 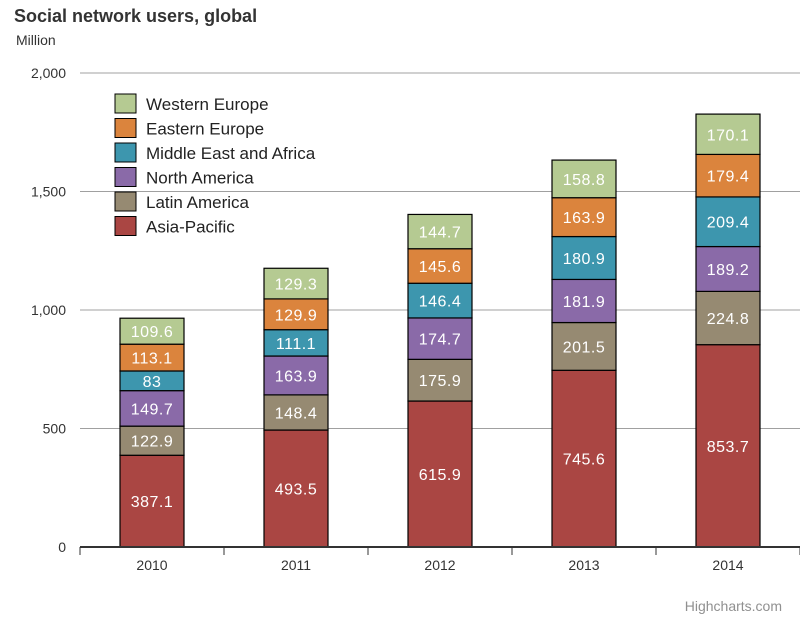 I want to click on x-tick-label: 2010, so click(x=151, y=565).